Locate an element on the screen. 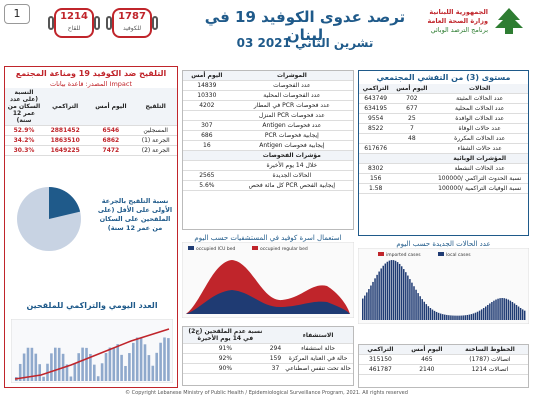  legend-icu: occupied ICU bed is located at coordinates (216, 249).